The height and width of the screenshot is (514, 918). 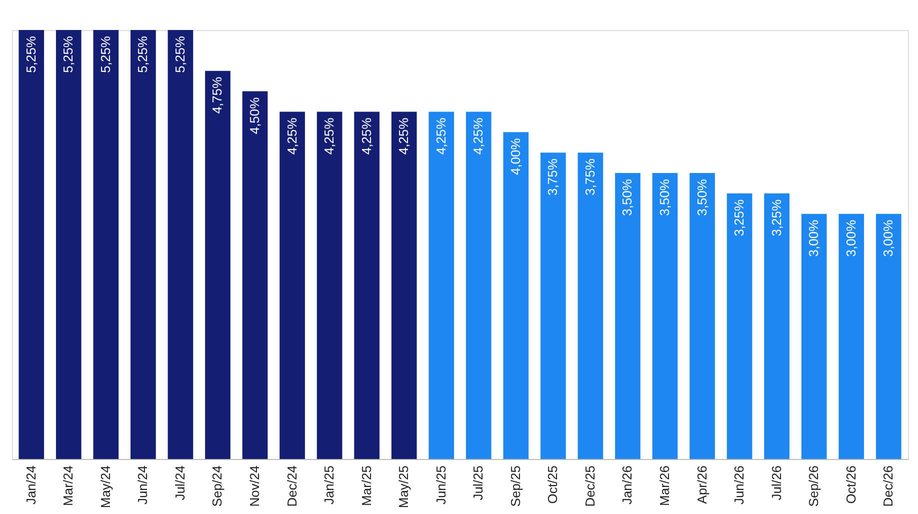 I want to click on x-tick-label: Jul/25, so click(x=478, y=483).